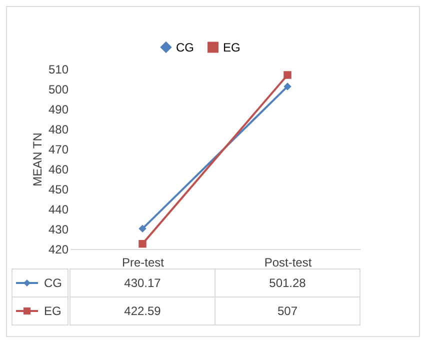 Image resolution: width=430 pixels, height=347 pixels. What do you see at coordinates (287, 283) in the screenshot?
I see `data-label: 501.28` at bounding box center [287, 283].